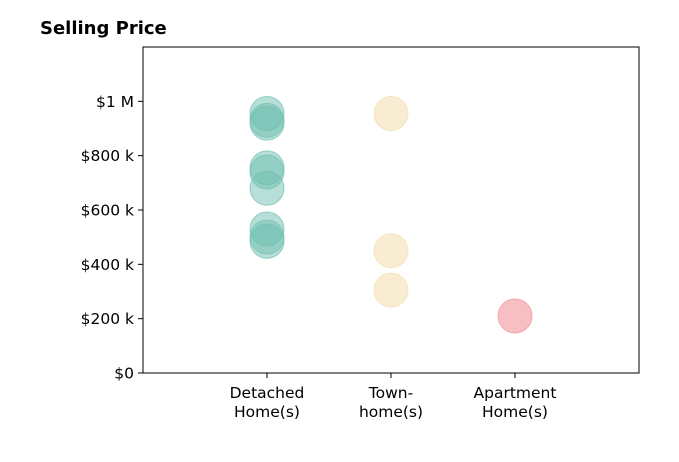 The width and height of the screenshot is (679, 462). I want to click on x-tick-label: home(s), so click(391, 412).